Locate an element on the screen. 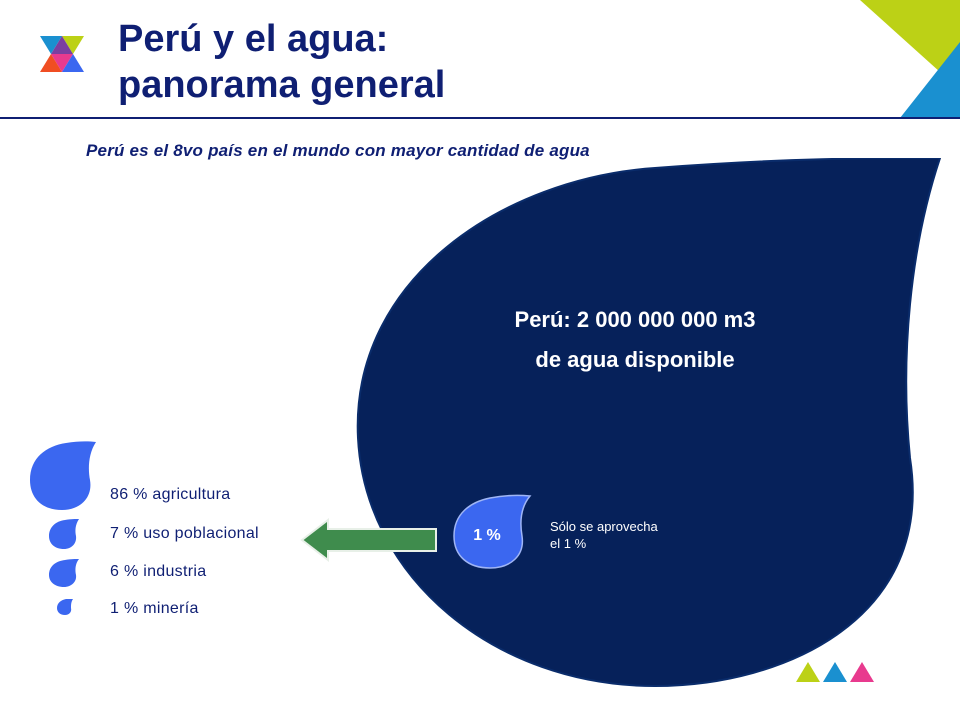 The height and width of the screenshot is (720, 960). usage-note-line2: el 1 % is located at coordinates (568, 543).